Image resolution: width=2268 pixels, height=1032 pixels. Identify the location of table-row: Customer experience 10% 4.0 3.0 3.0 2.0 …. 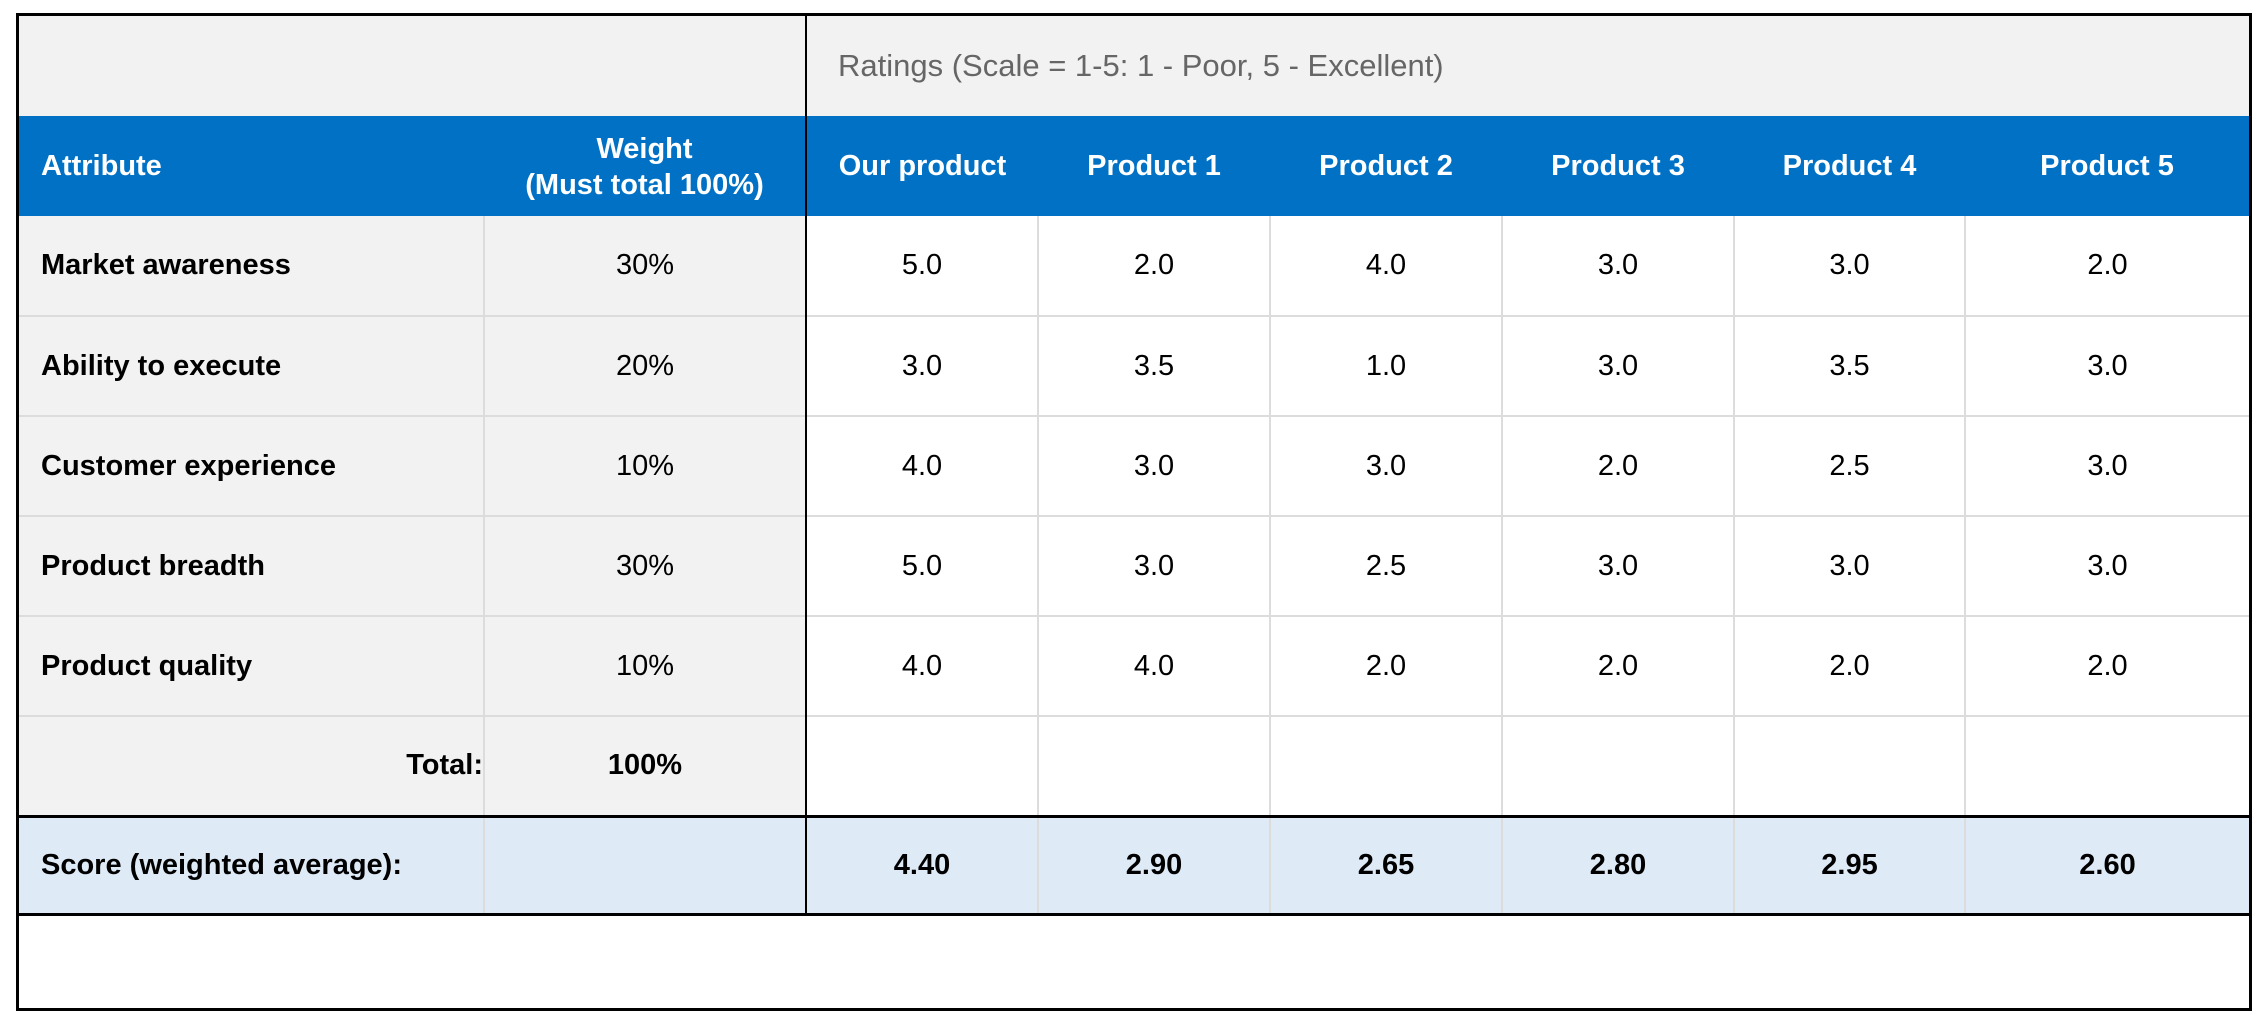
(1134, 465).